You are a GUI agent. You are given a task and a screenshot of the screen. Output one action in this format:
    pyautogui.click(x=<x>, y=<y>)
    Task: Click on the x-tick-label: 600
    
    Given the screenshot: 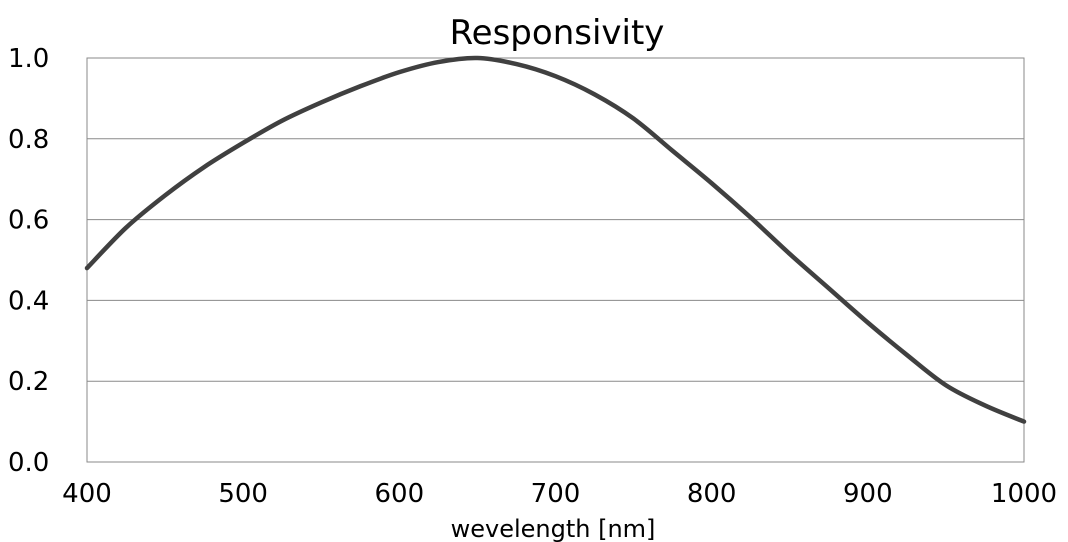 What is the action you would take?
    pyautogui.click(x=400, y=494)
    